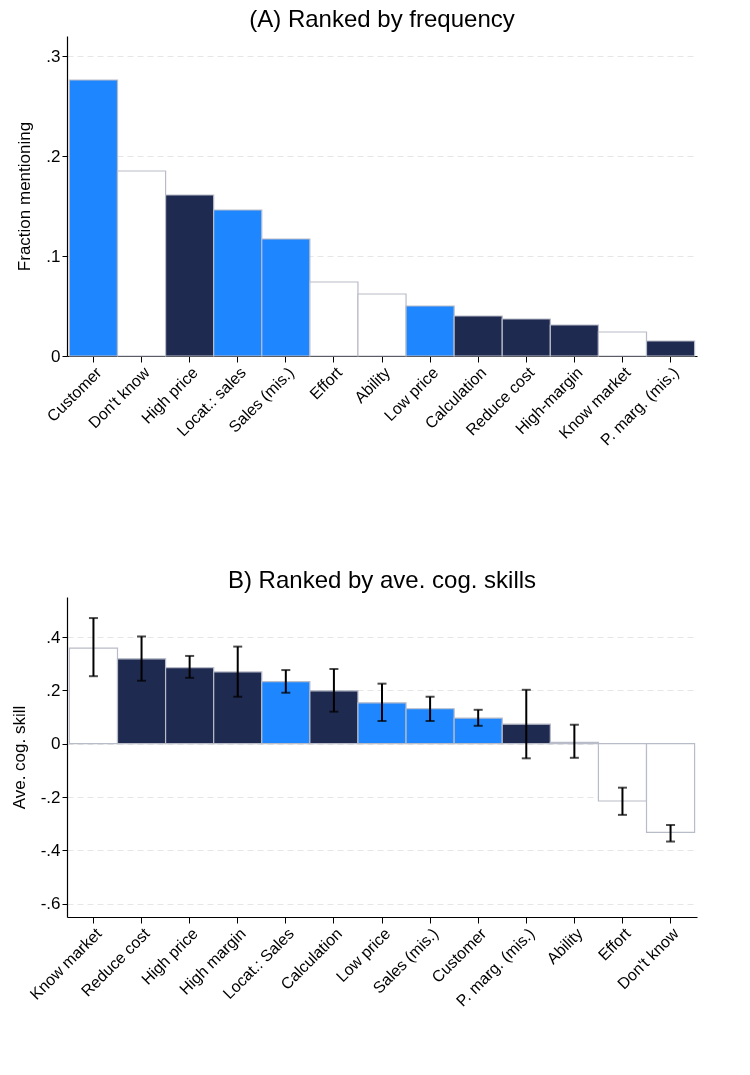  What do you see at coordinates (50, 904) in the screenshot?
I see `y-tick-label: -.6` at bounding box center [50, 904].